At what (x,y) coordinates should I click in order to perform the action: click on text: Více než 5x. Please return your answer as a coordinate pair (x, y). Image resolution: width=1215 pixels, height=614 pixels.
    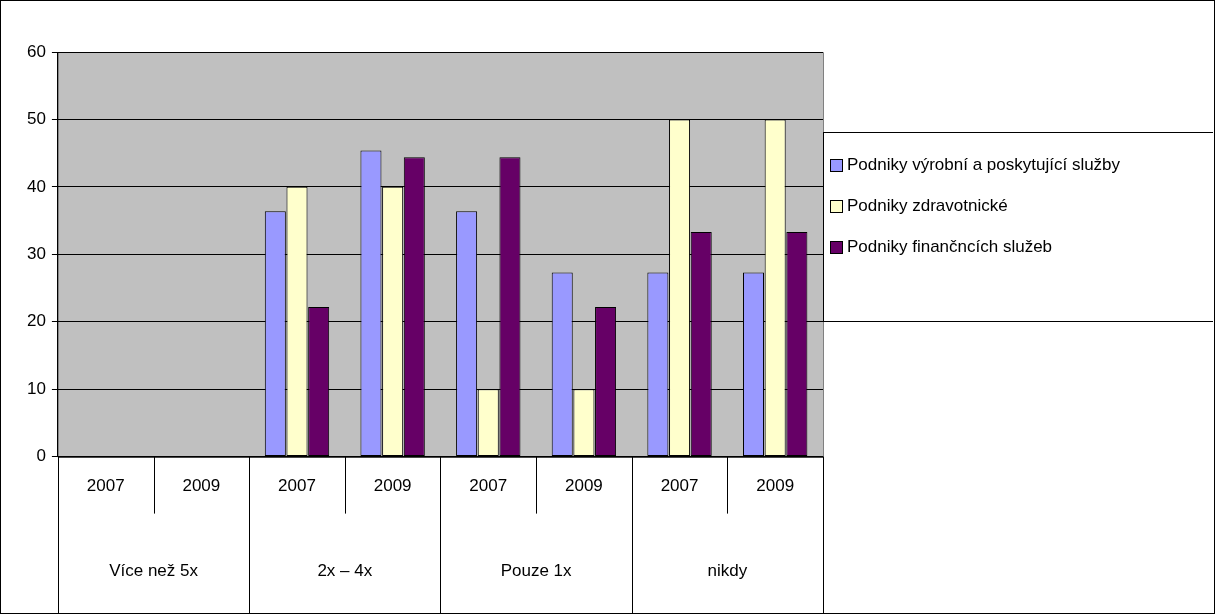
    Looking at the image, I should click on (154, 571).